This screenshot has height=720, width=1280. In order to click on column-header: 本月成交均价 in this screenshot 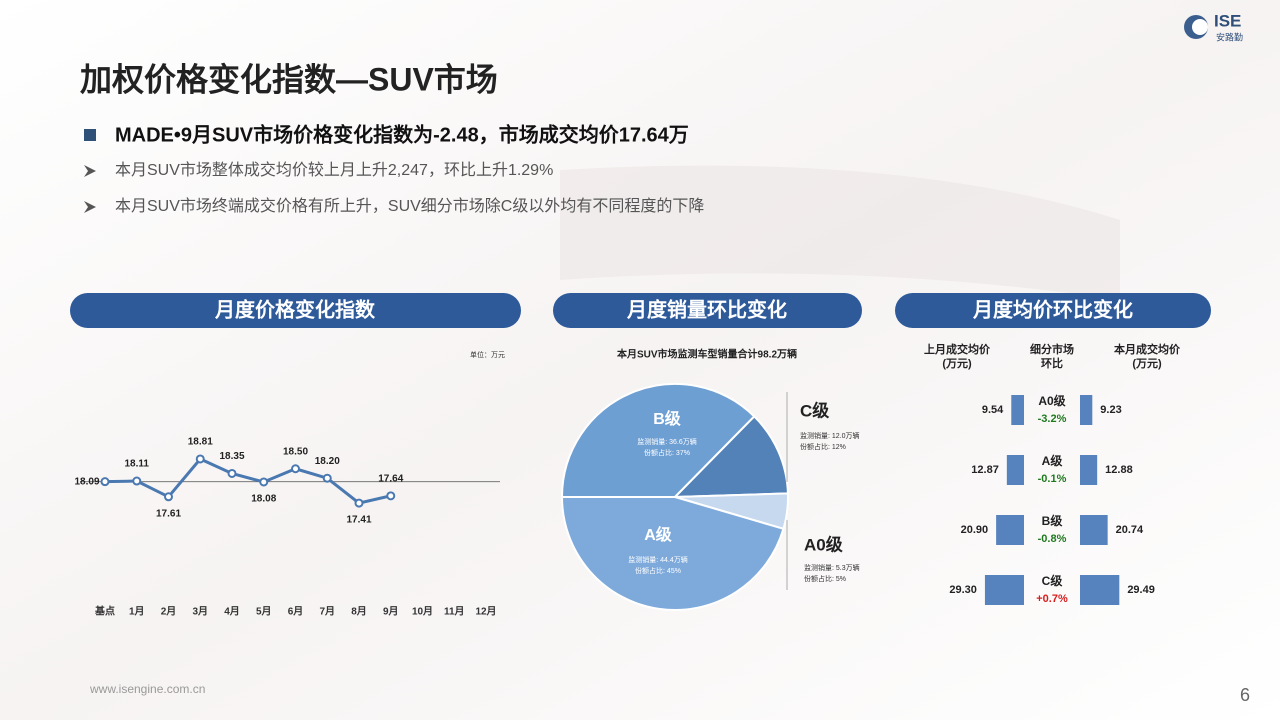, I will do `click(1147, 349)`.